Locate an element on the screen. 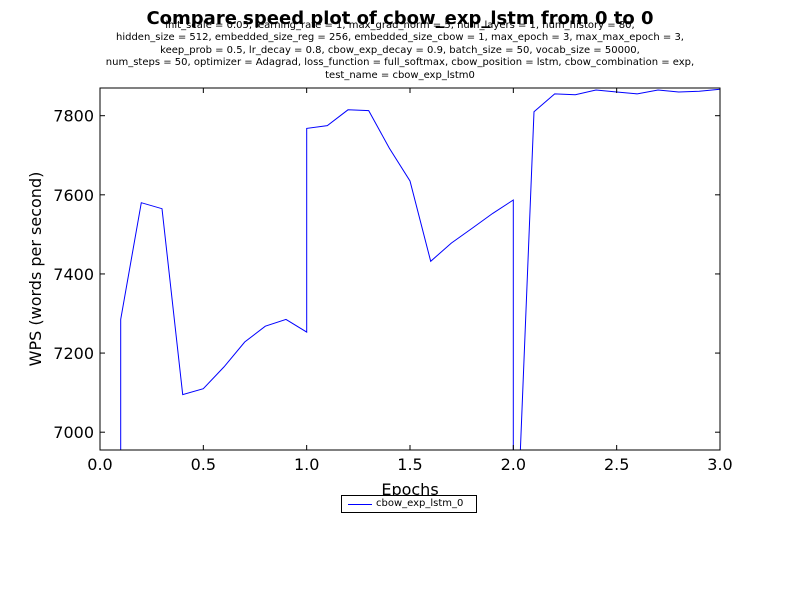 The height and width of the screenshot is (600, 800). y-tick-label: 7600 is located at coordinates (73, 195).